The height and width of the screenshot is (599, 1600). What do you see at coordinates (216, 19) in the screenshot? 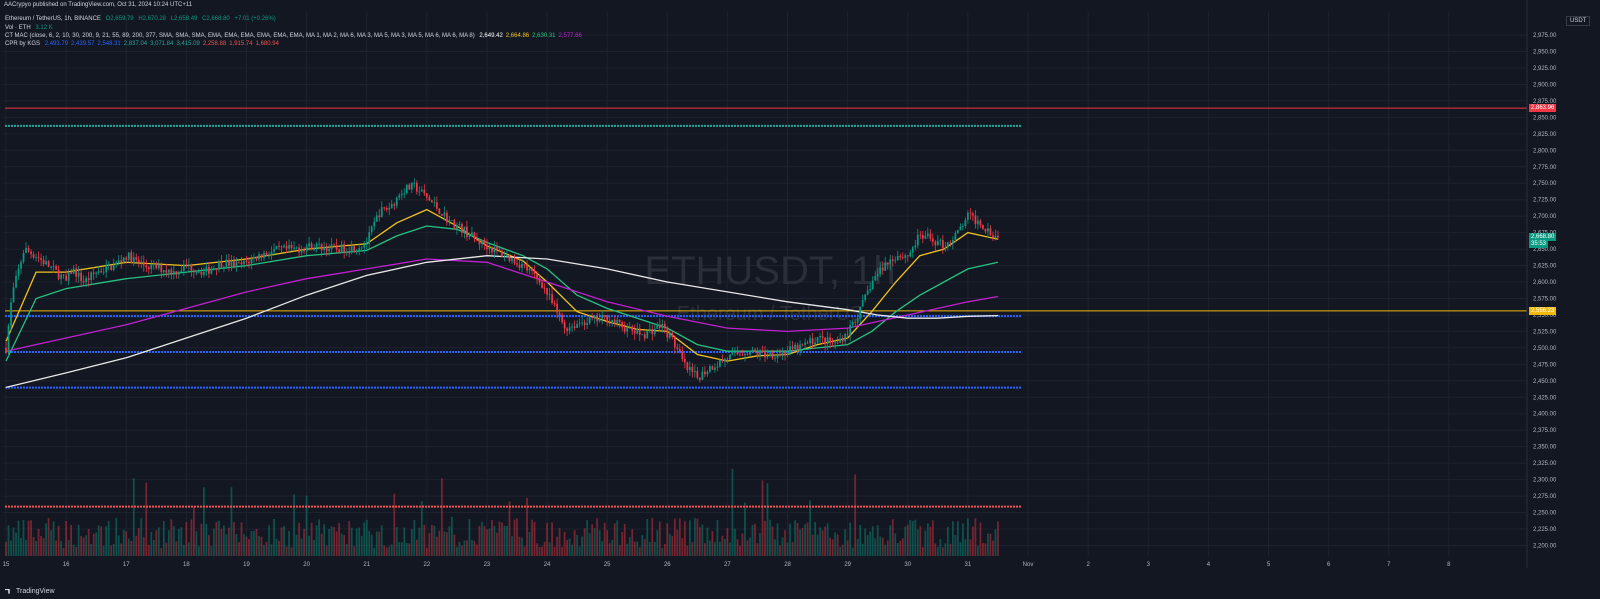
I see `ohlc-close: C2,668.80` at bounding box center [216, 19].